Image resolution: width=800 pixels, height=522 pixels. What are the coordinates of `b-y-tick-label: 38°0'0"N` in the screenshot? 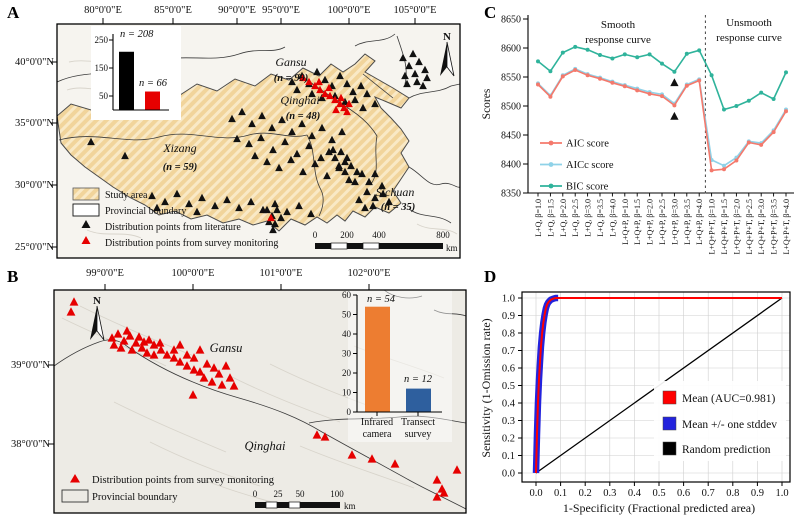 It's located at (30, 444).